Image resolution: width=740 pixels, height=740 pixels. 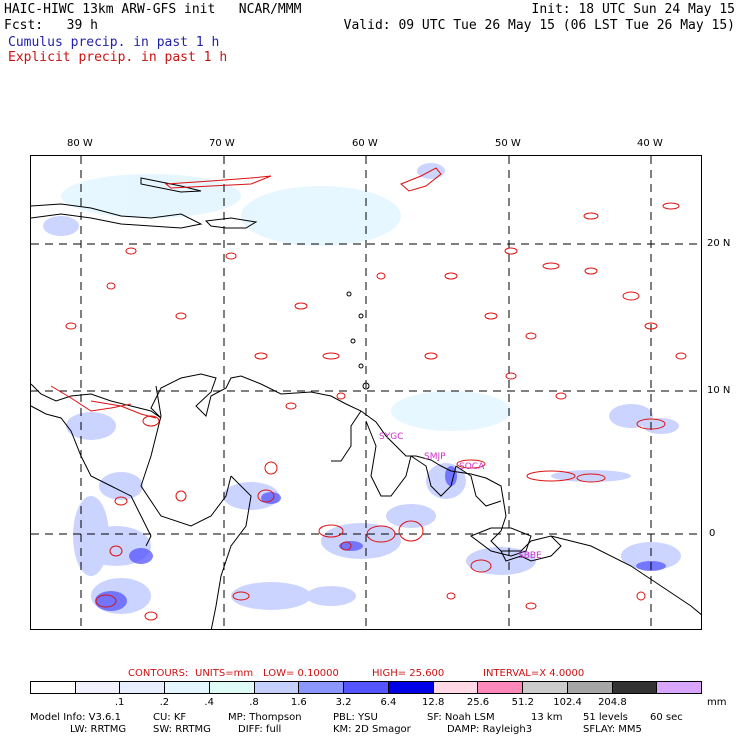 I want to click on sflay-scheme: SFLAY: MM5, so click(x=612, y=729).